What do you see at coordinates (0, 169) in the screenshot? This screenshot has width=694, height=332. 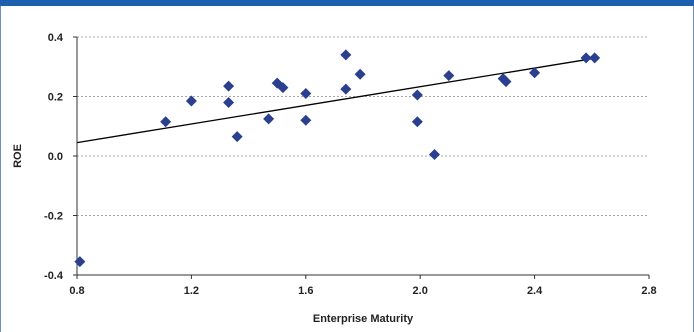 I see `frame-left-border` at bounding box center [0, 169].